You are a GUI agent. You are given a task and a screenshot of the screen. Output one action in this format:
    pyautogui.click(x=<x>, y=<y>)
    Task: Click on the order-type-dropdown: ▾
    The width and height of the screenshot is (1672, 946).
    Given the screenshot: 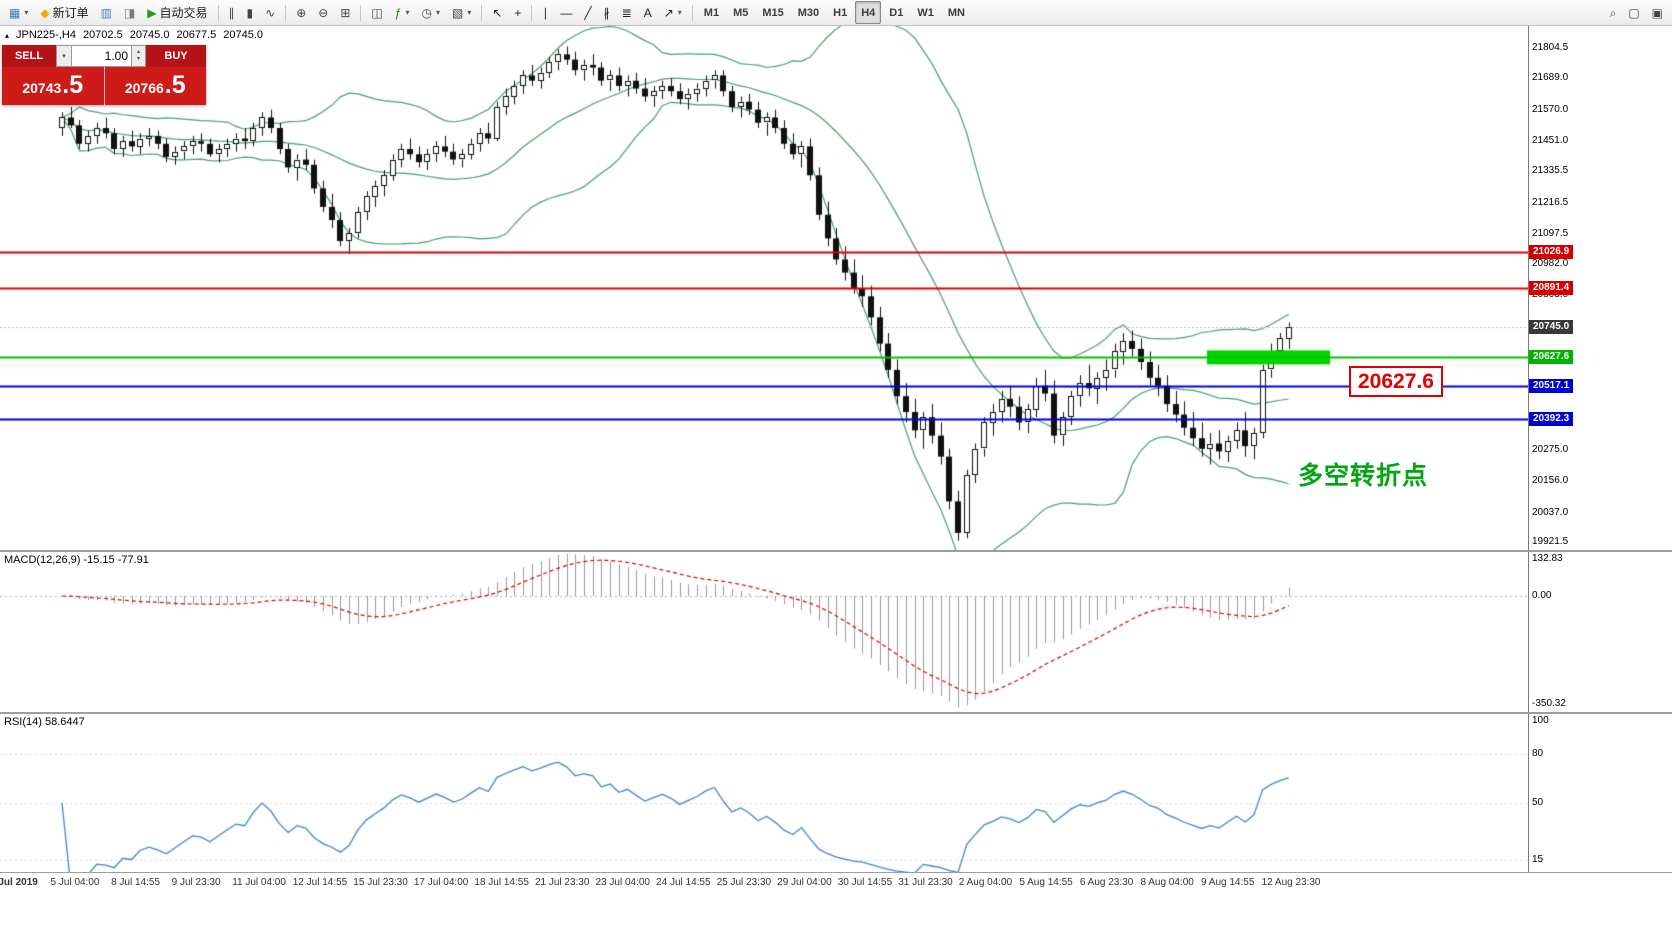 What is the action you would take?
    pyautogui.click(x=64, y=56)
    